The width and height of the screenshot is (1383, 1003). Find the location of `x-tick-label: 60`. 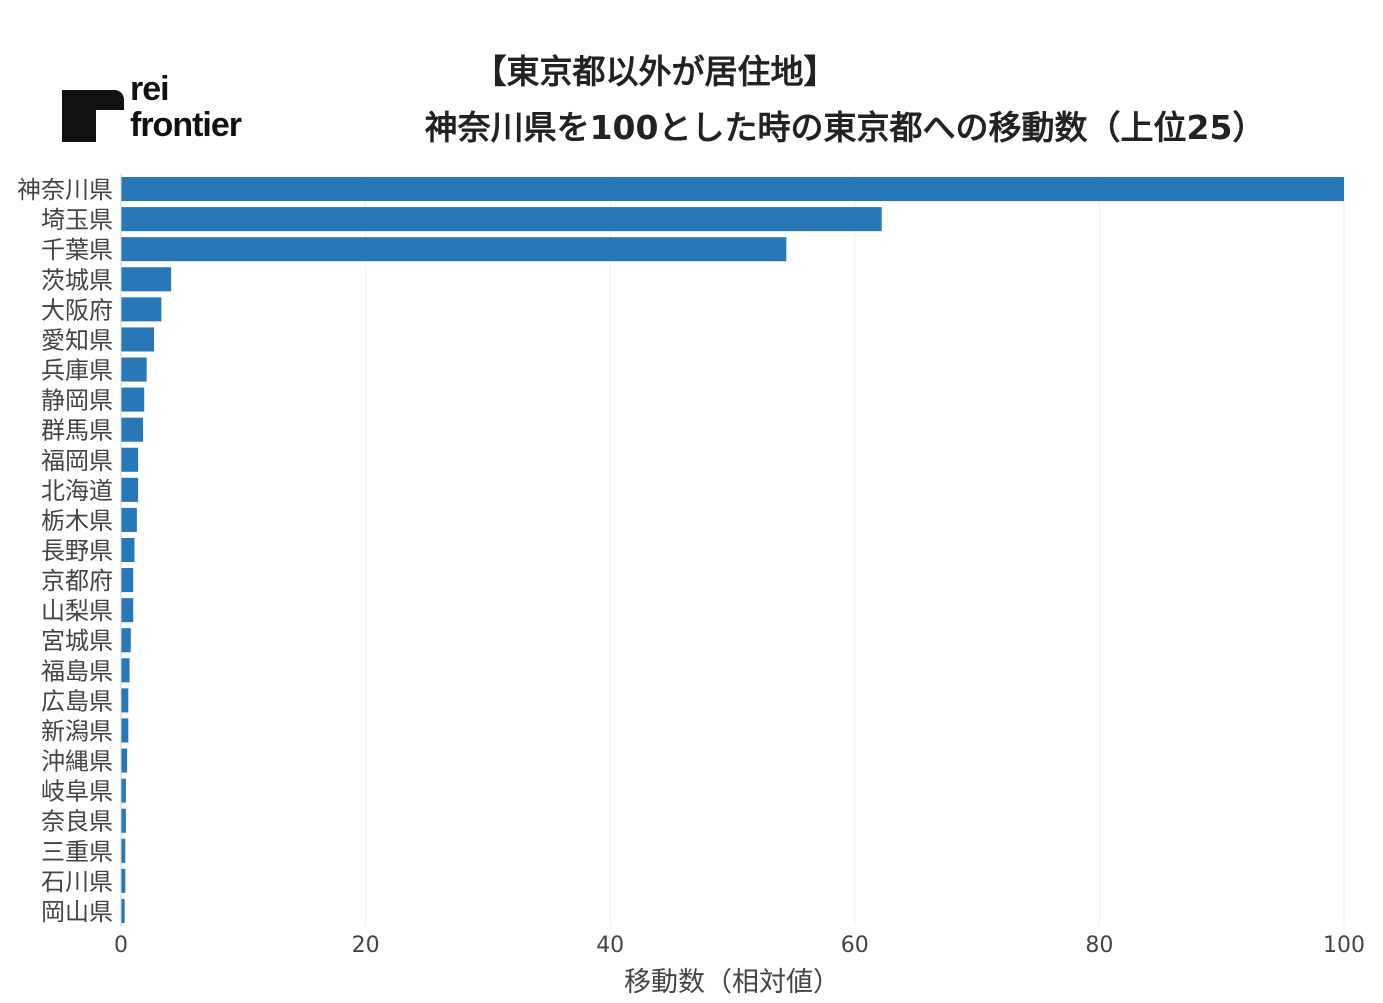

x-tick-label: 60 is located at coordinates (855, 945).